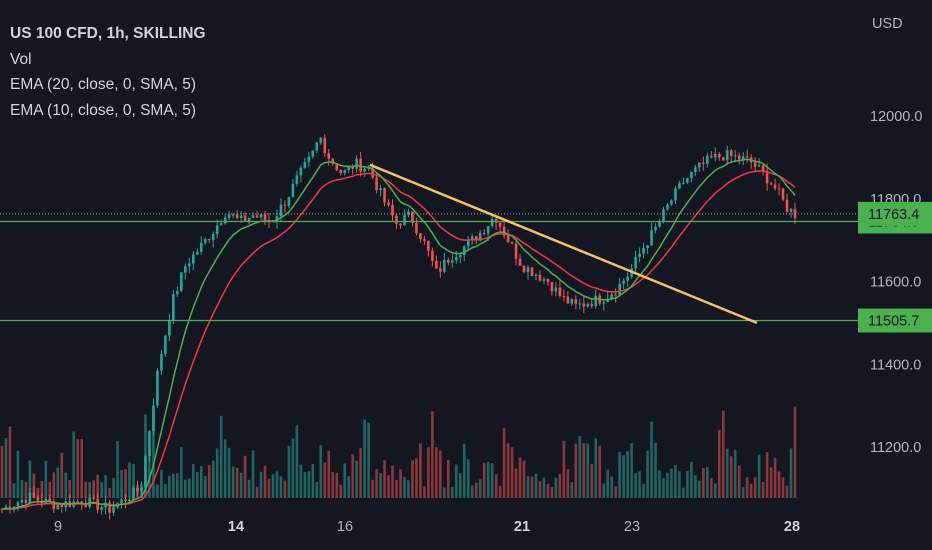 The image size is (932, 550). I want to click on indicator-ema-20: EMA (20, close, 0, SMA, 5), so click(103, 84).